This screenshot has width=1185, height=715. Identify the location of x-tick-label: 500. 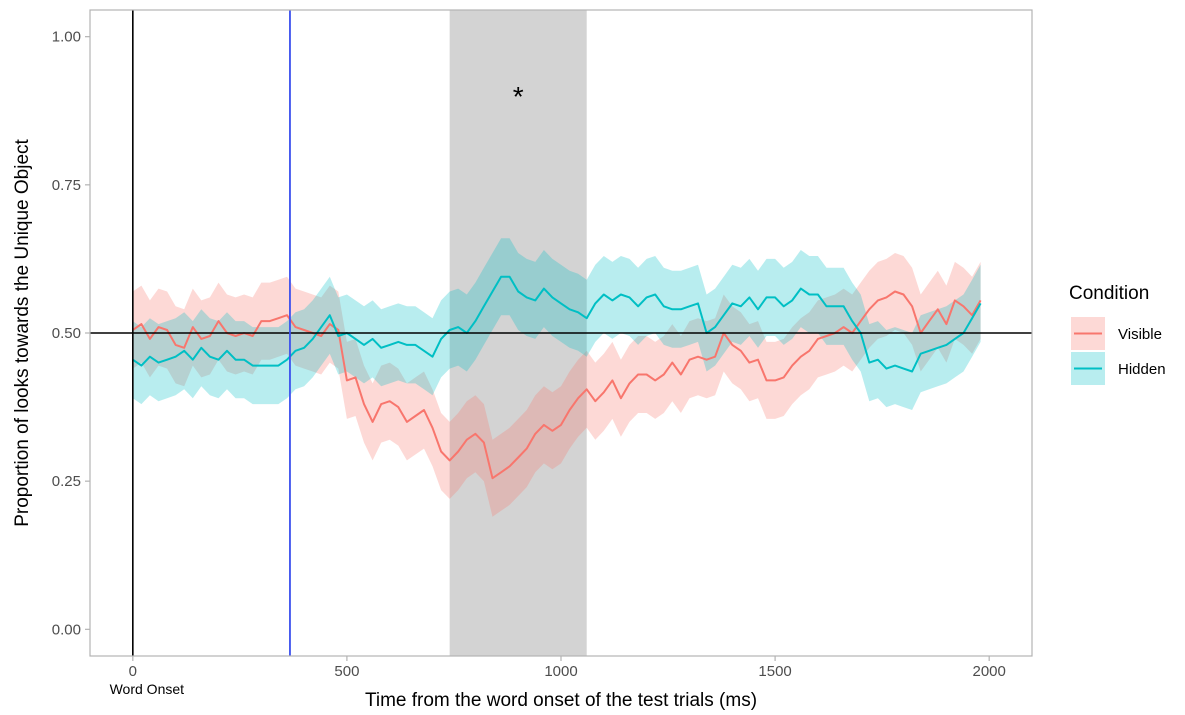
(346, 671).